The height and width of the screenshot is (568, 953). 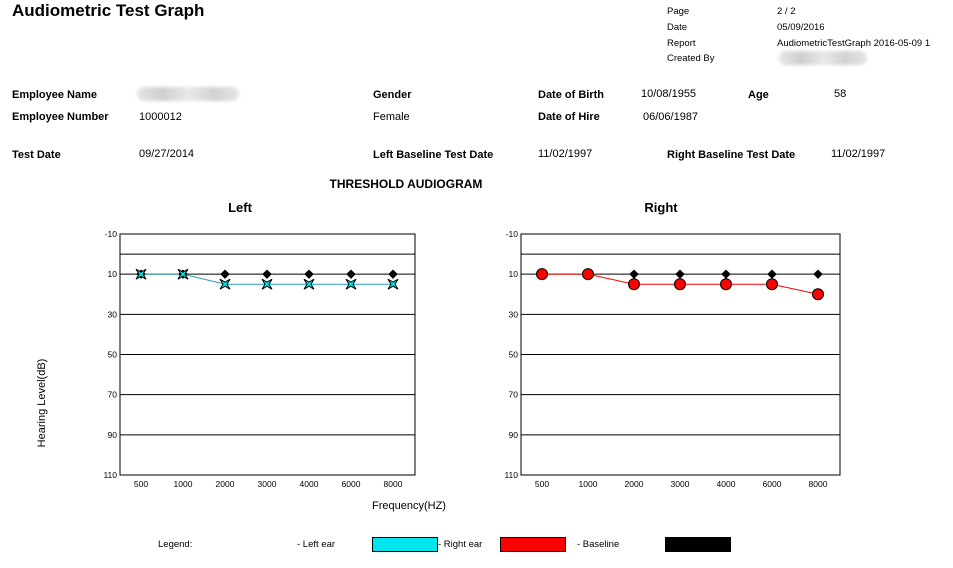 What do you see at coordinates (113, 274) in the screenshot?
I see `y-tick-label-left: 10` at bounding box center [113, 274].